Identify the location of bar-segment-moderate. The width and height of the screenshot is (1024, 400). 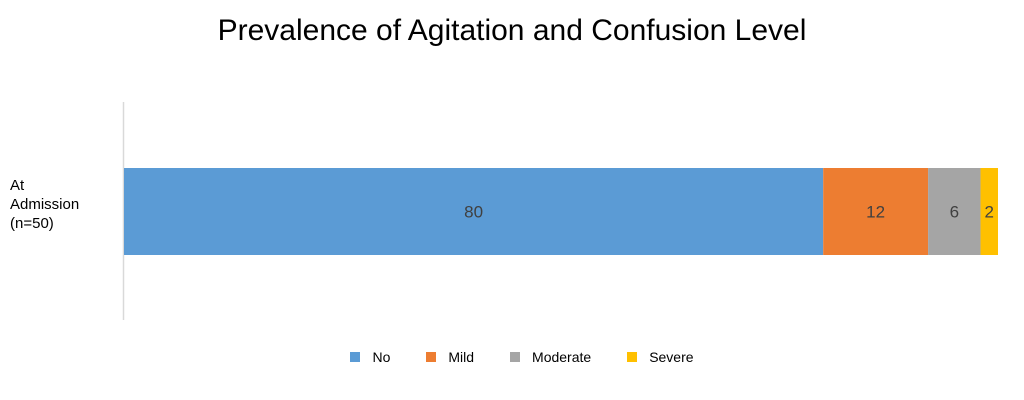
(954, 211).